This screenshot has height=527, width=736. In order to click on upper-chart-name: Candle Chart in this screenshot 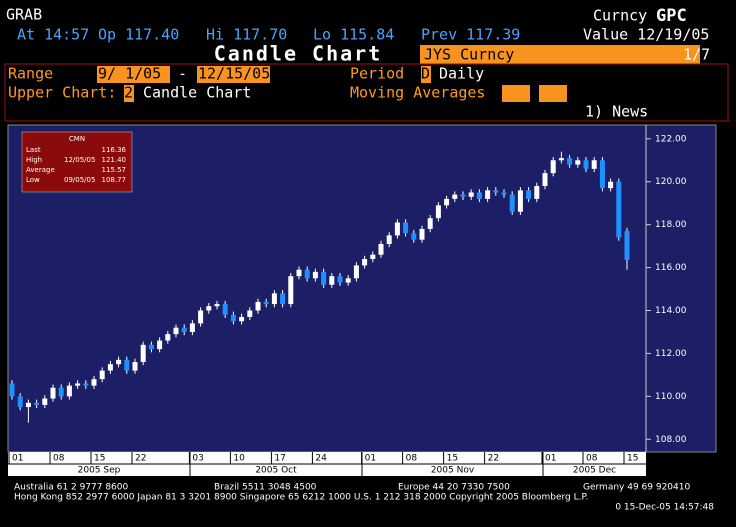, I will do `click(197, 93)`.